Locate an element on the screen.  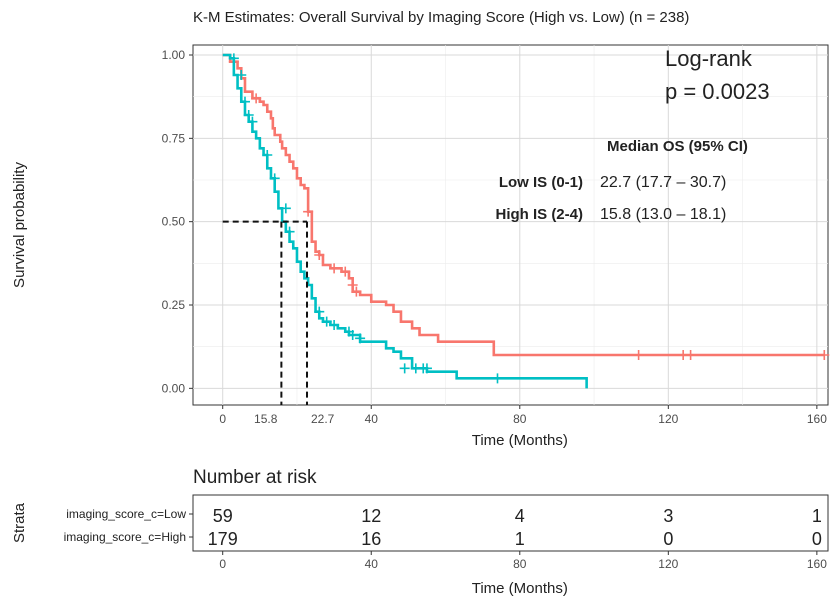
logrank-title: Log-rank is located at coordinates (709, 58).